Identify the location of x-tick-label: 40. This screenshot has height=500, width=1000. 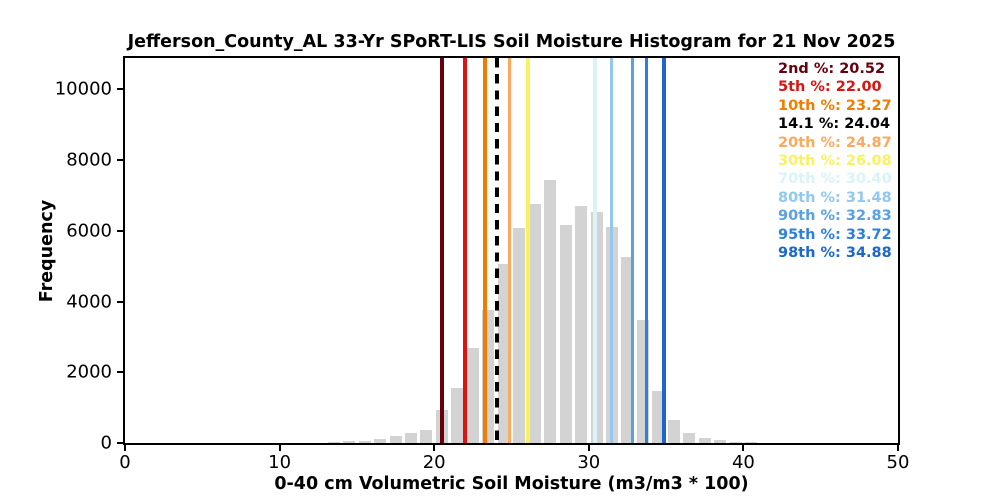
(743, 462).